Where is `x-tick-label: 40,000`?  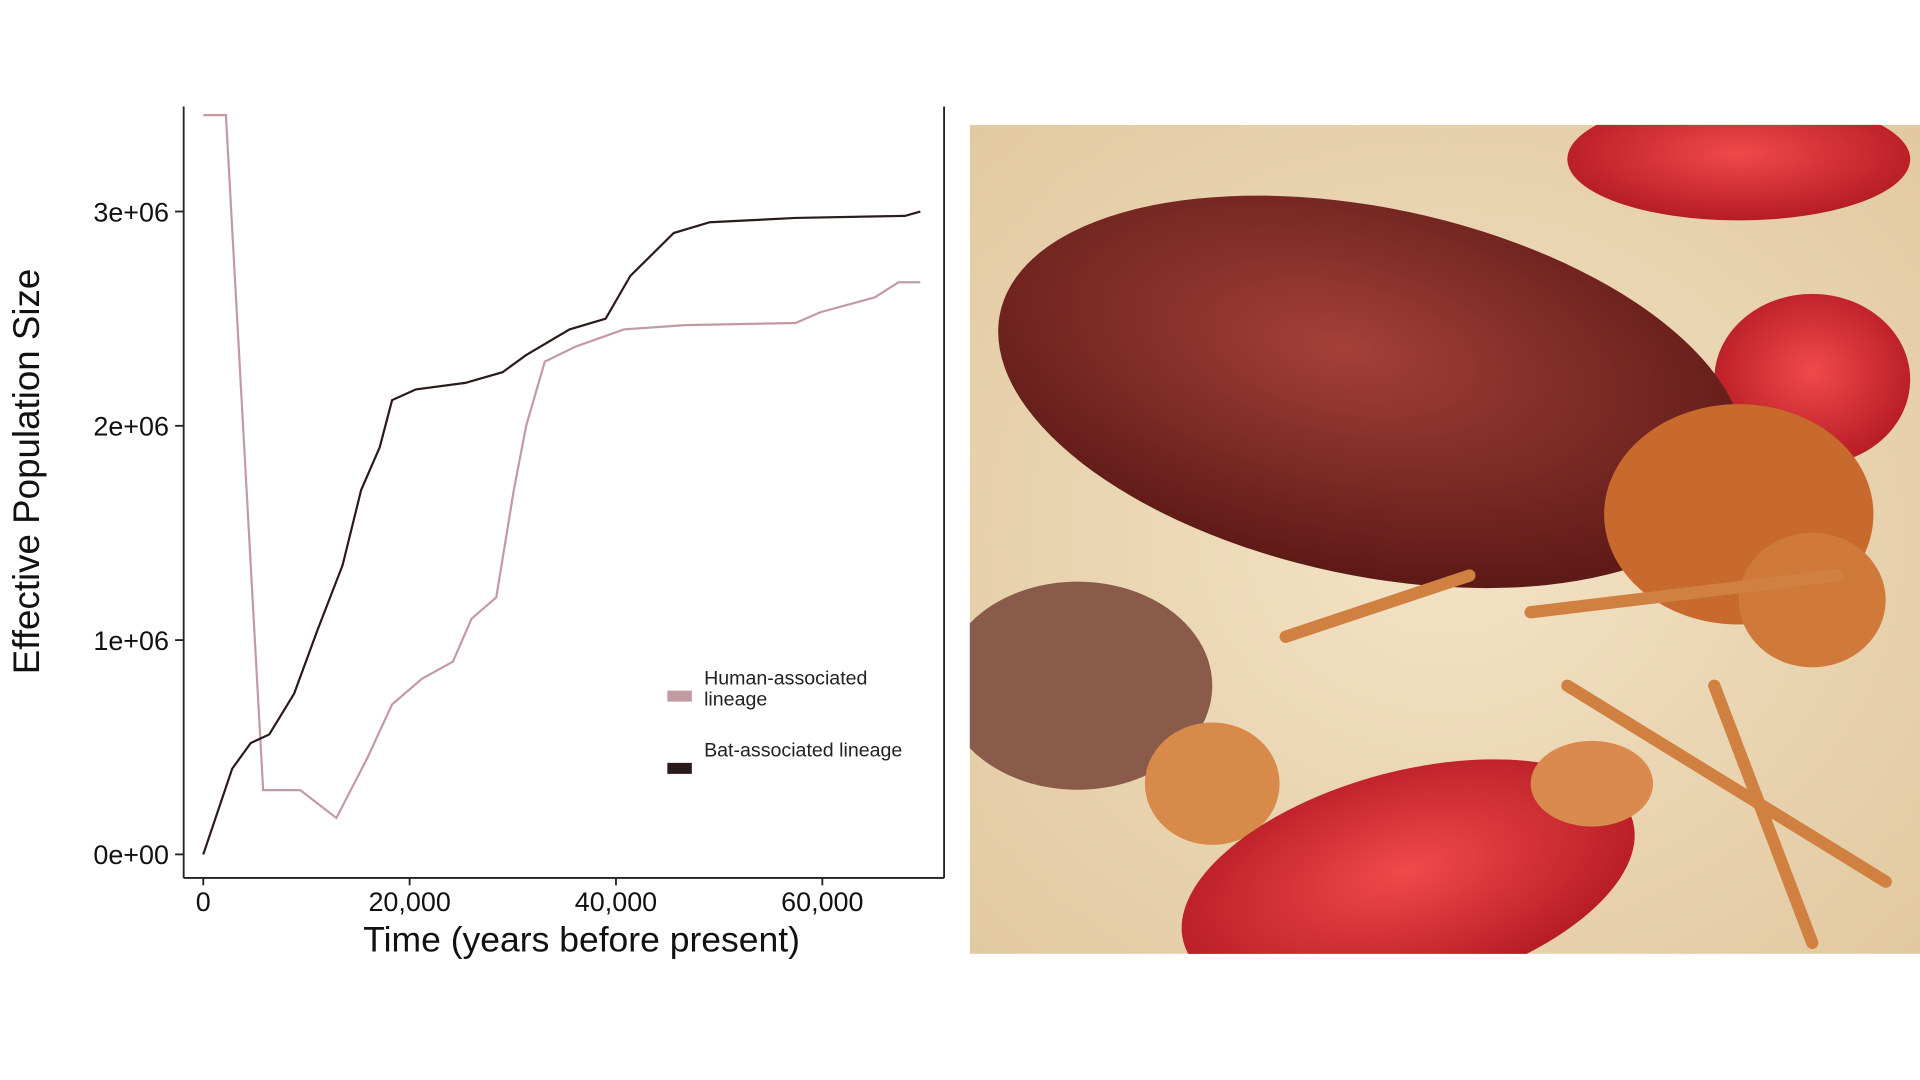 x-tick-label: 40,000 is located at coordinates (616, 902).